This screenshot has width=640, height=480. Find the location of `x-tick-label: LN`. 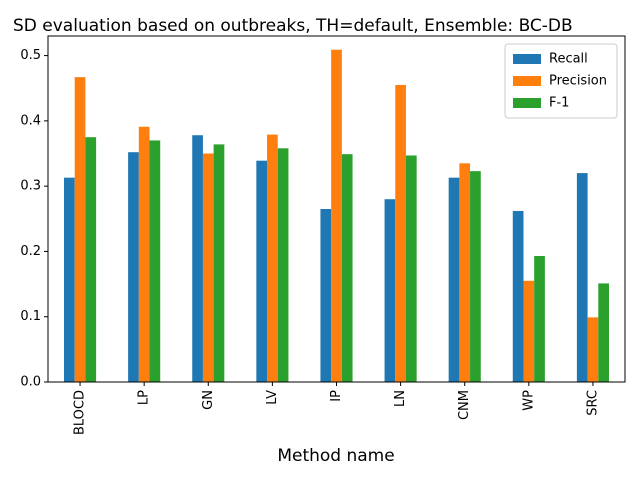

x-tick-label: LN is located at coordinates (400, 398).